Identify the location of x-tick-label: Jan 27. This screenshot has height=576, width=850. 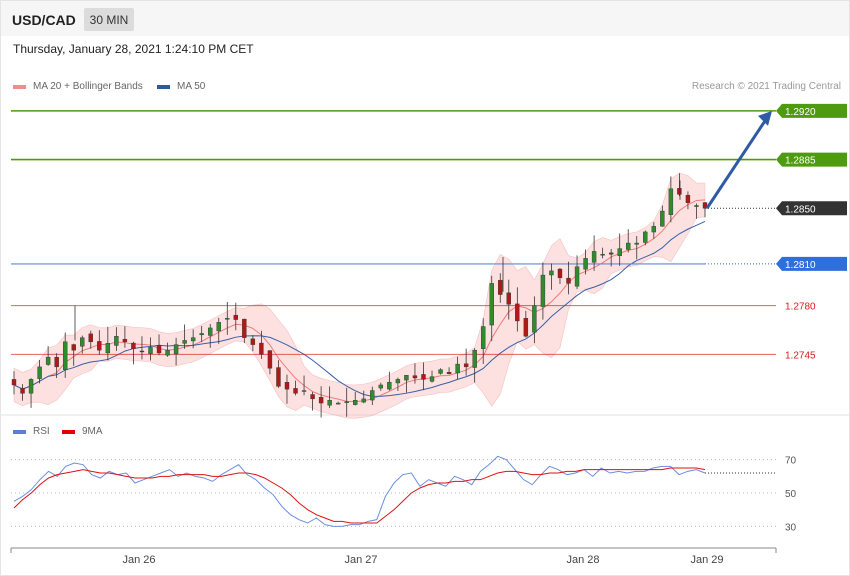
(360, 560).